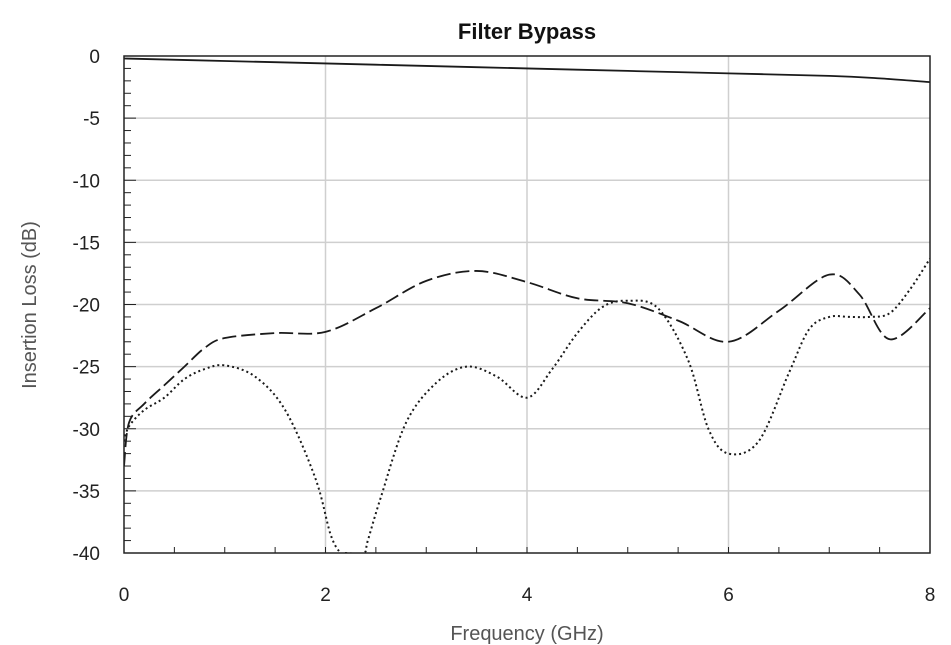 The width and height of the screenshot is (951, 645). Describe the element at coordinates (124, 595) in the screenshot. I see `x-tick-label: 0` at that location.